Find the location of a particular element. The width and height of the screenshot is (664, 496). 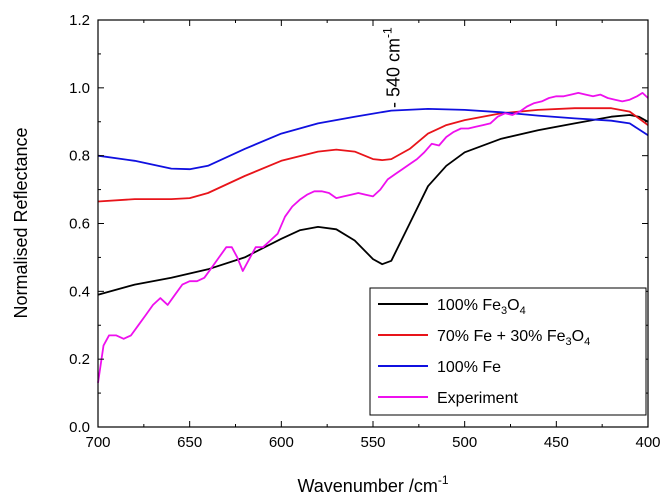

legend-box is located at coordinates (508, 351).